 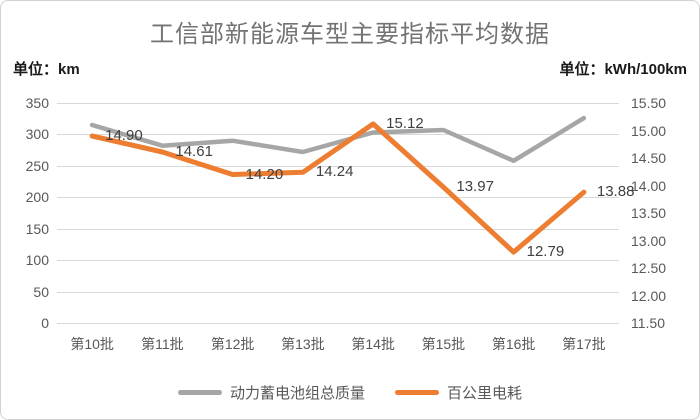 What do you see at coordinates (41, 291) in the screenshot?
I see `left-axis-tick: 50` at bounding box center [41, 291].